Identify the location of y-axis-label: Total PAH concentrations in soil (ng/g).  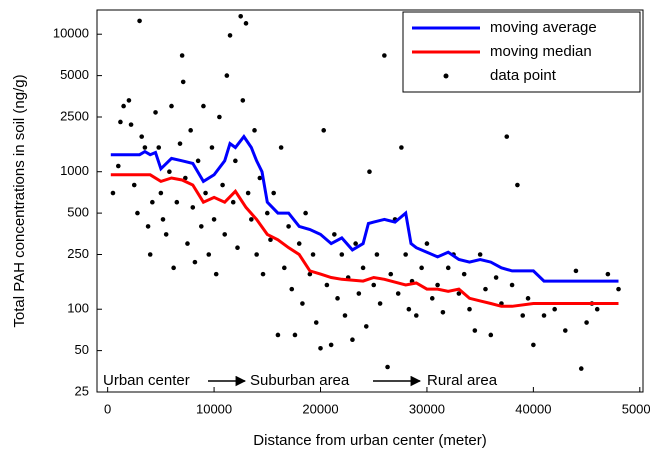
(19, 200).